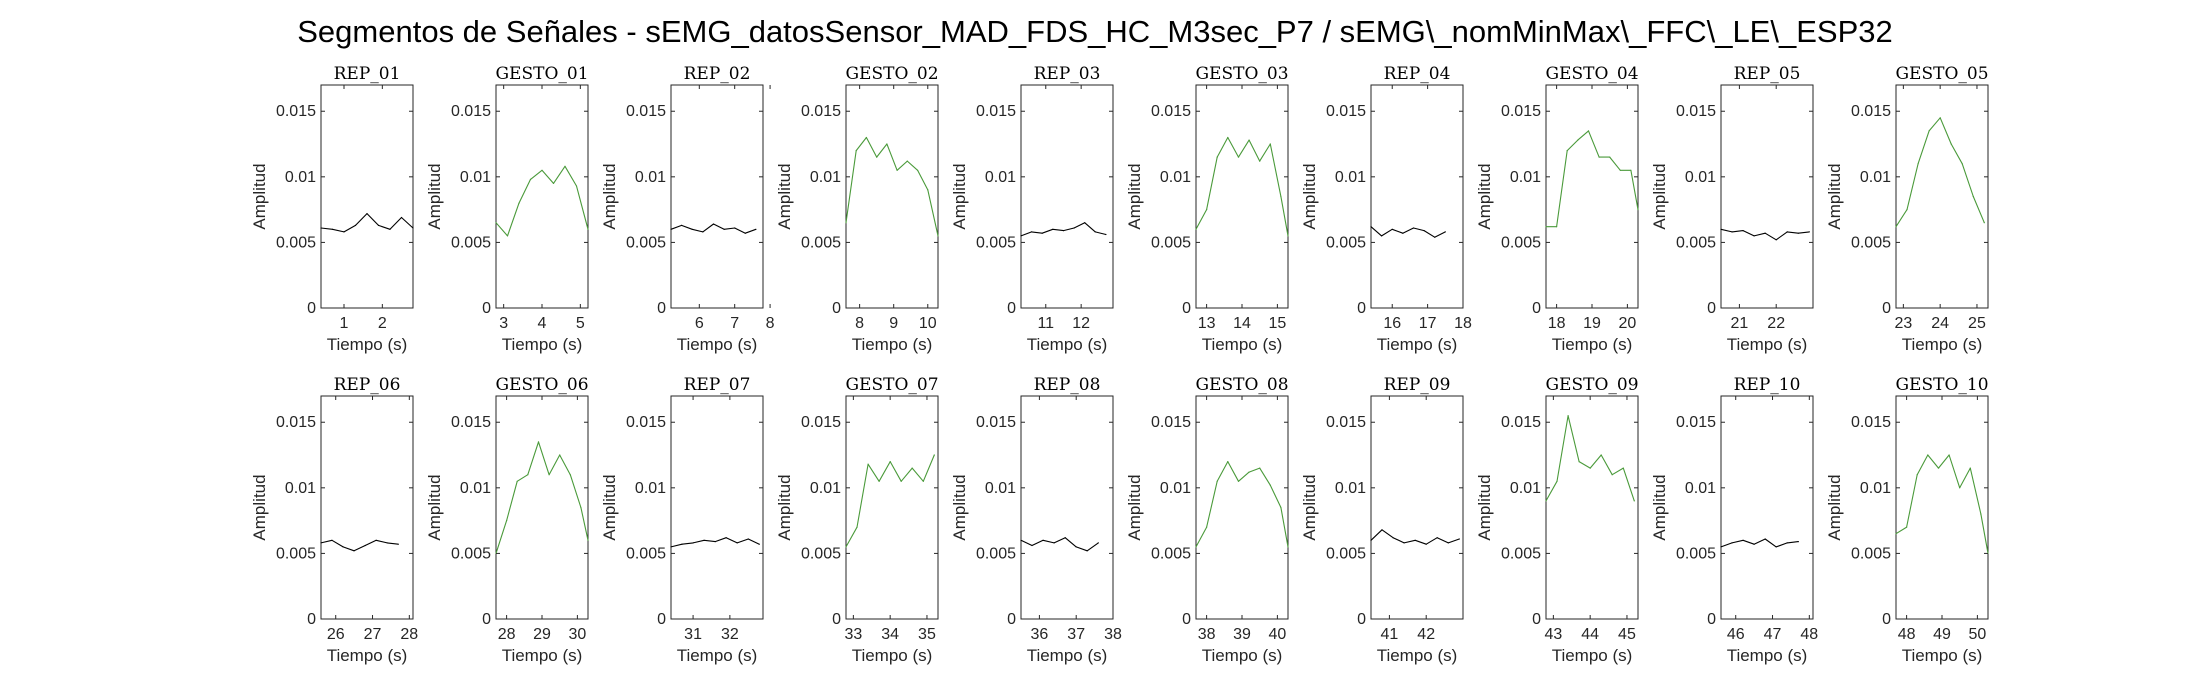 The width and height of the screenshot is (2187, 688). What do you see at coordinates (1067, 385) in the screenshot?
I see `subplot-title: REP_08` at bounding box center [1067, 385].